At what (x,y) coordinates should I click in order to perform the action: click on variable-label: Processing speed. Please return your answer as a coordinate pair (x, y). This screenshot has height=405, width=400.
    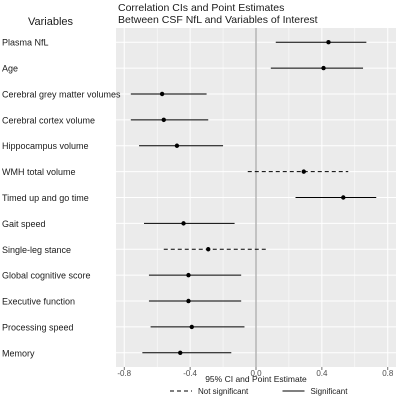
    Looking at the image, I should click on (38, 327).